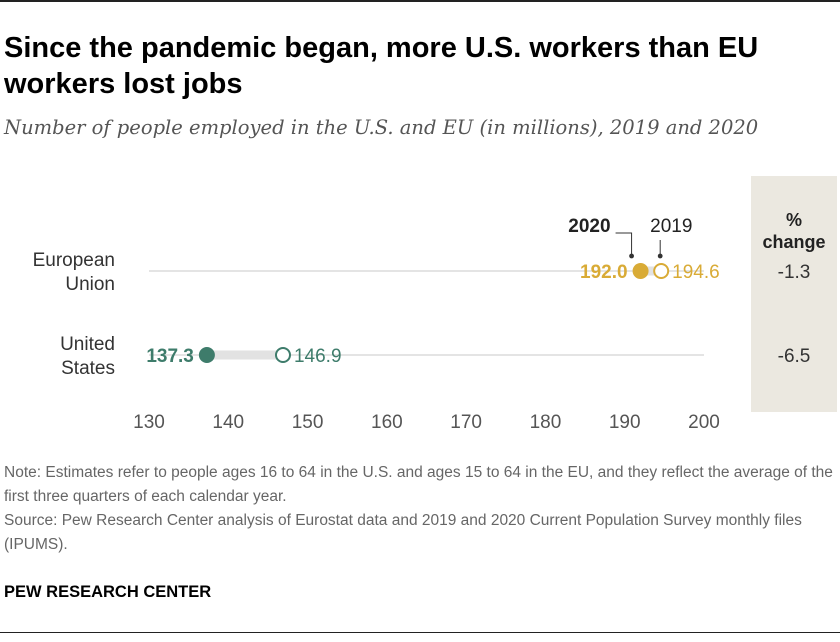 Image resolution: width=840 pixels, height=642 pixels. What do you see at coordinates (88, 368) in the screenshot?
I see `row-label: States` at bounding box center [88, 368].